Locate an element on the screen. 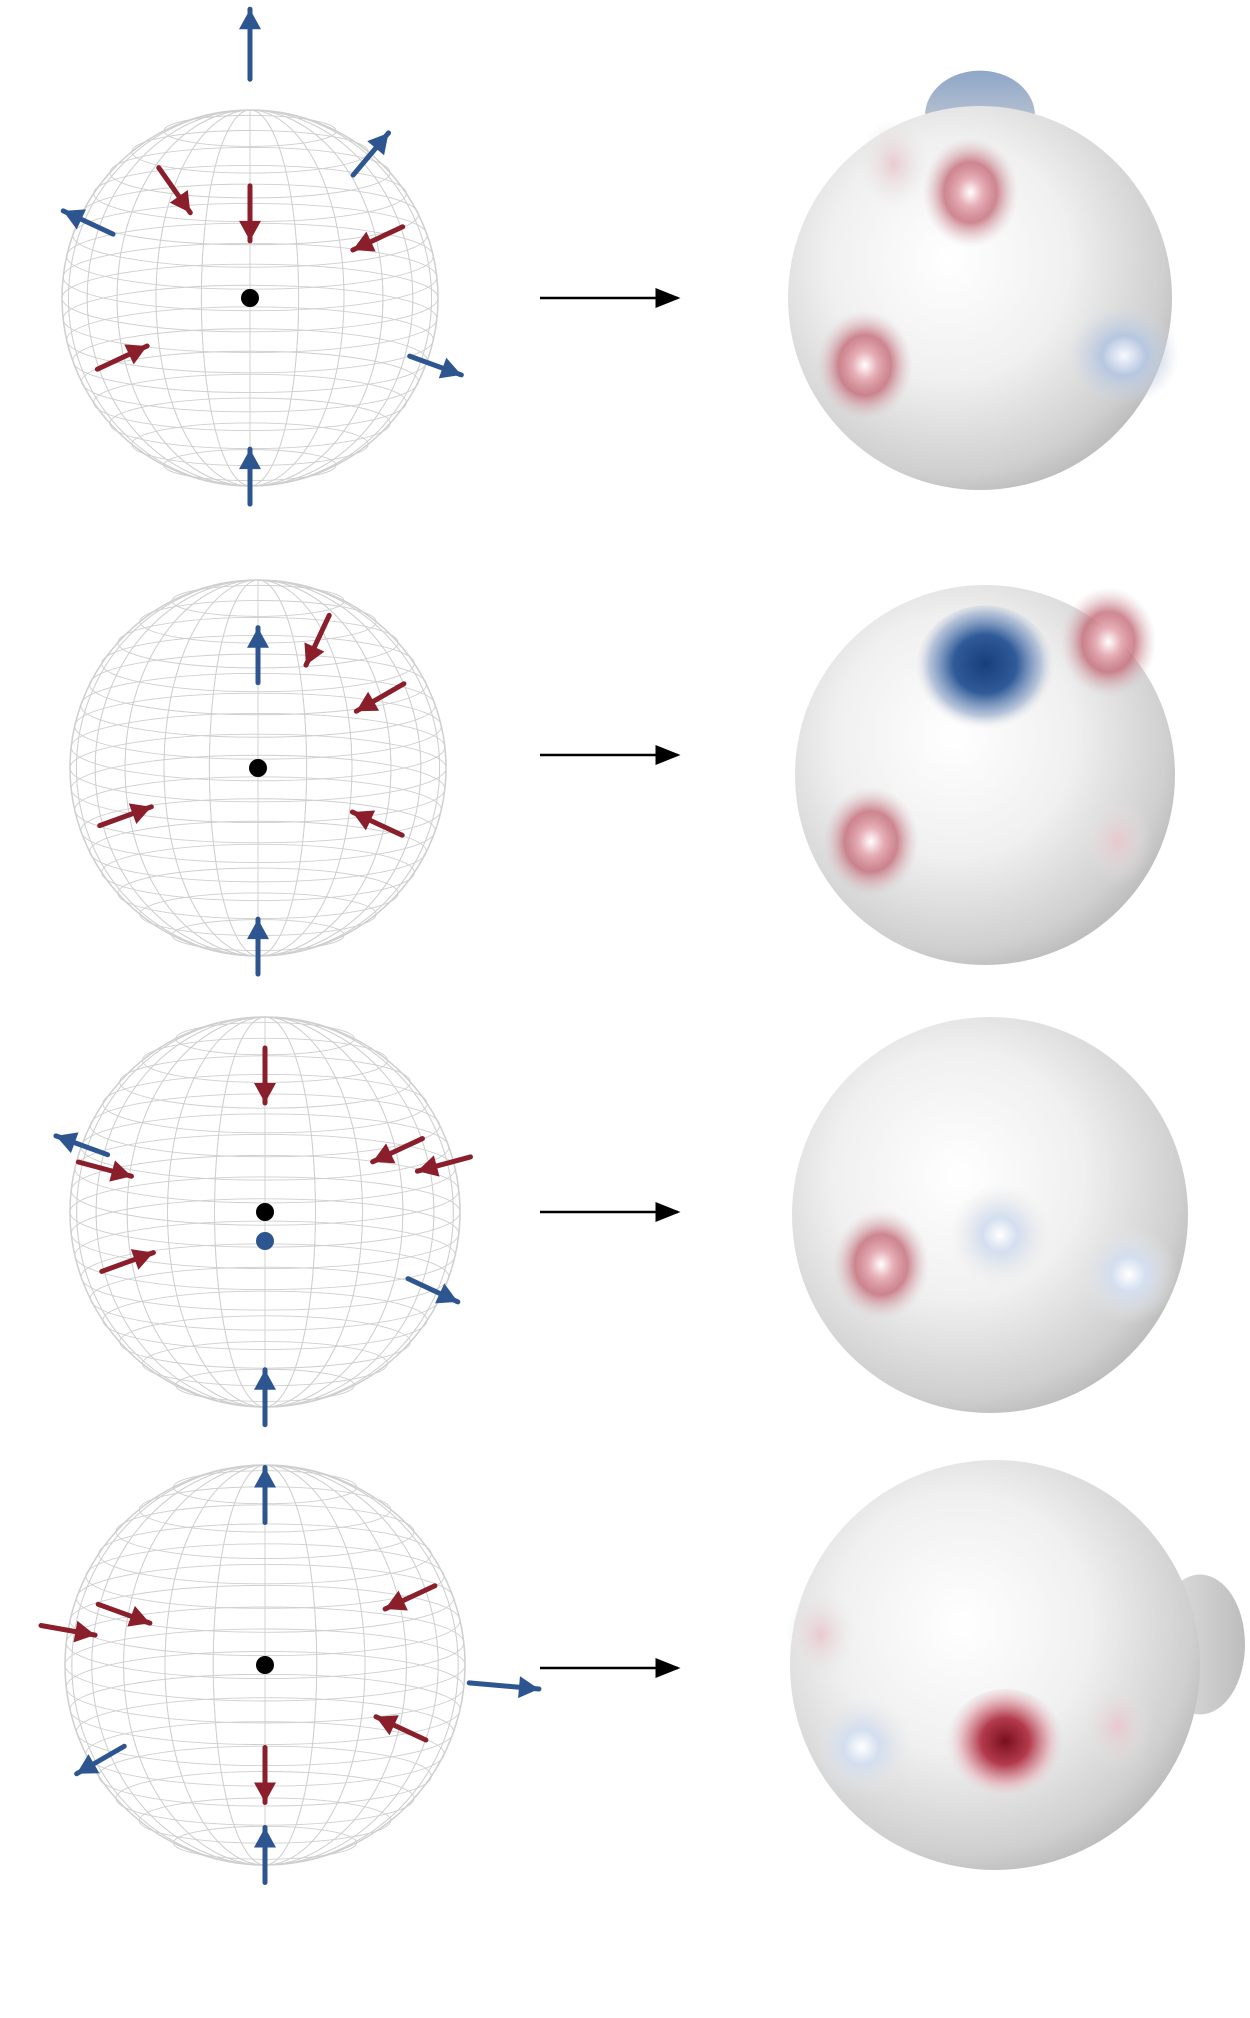 The width and height of the screenshot is (1250, 2018). offset-dot is located at coordinates (265, 1241).